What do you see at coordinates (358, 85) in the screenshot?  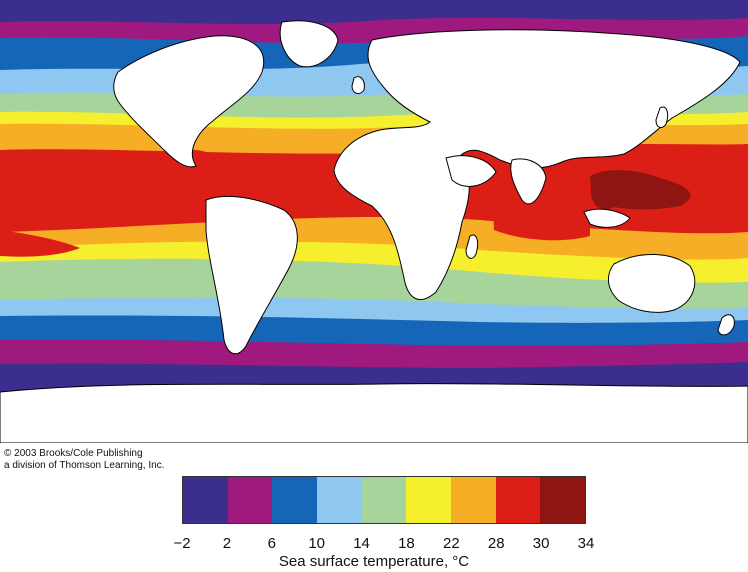 I see `british-isles` at bounding box center [358, 85].